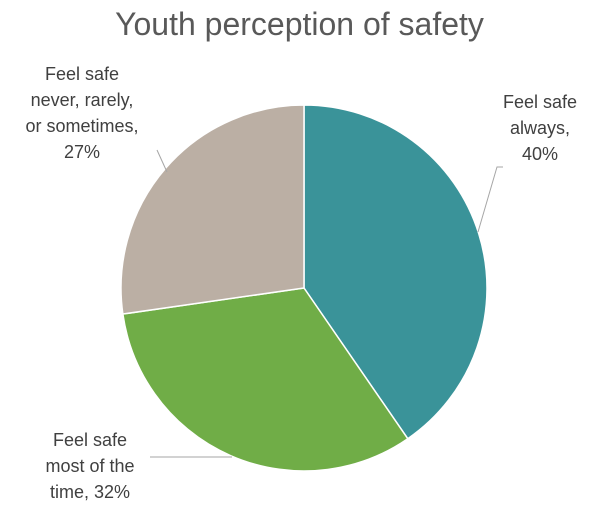 The height and width of the screenshot is (510, 599). I want to click on slice-label: Feel safe most of the time, 32%, so click(89, 466).